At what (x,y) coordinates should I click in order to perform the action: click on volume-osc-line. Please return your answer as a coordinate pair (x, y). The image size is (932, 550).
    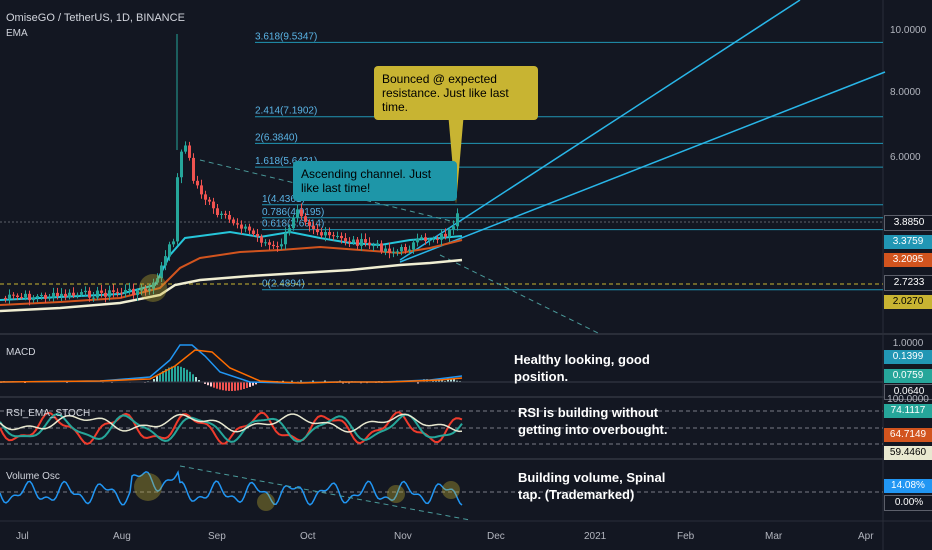
    Looking at the image, I should click on (231, 488).